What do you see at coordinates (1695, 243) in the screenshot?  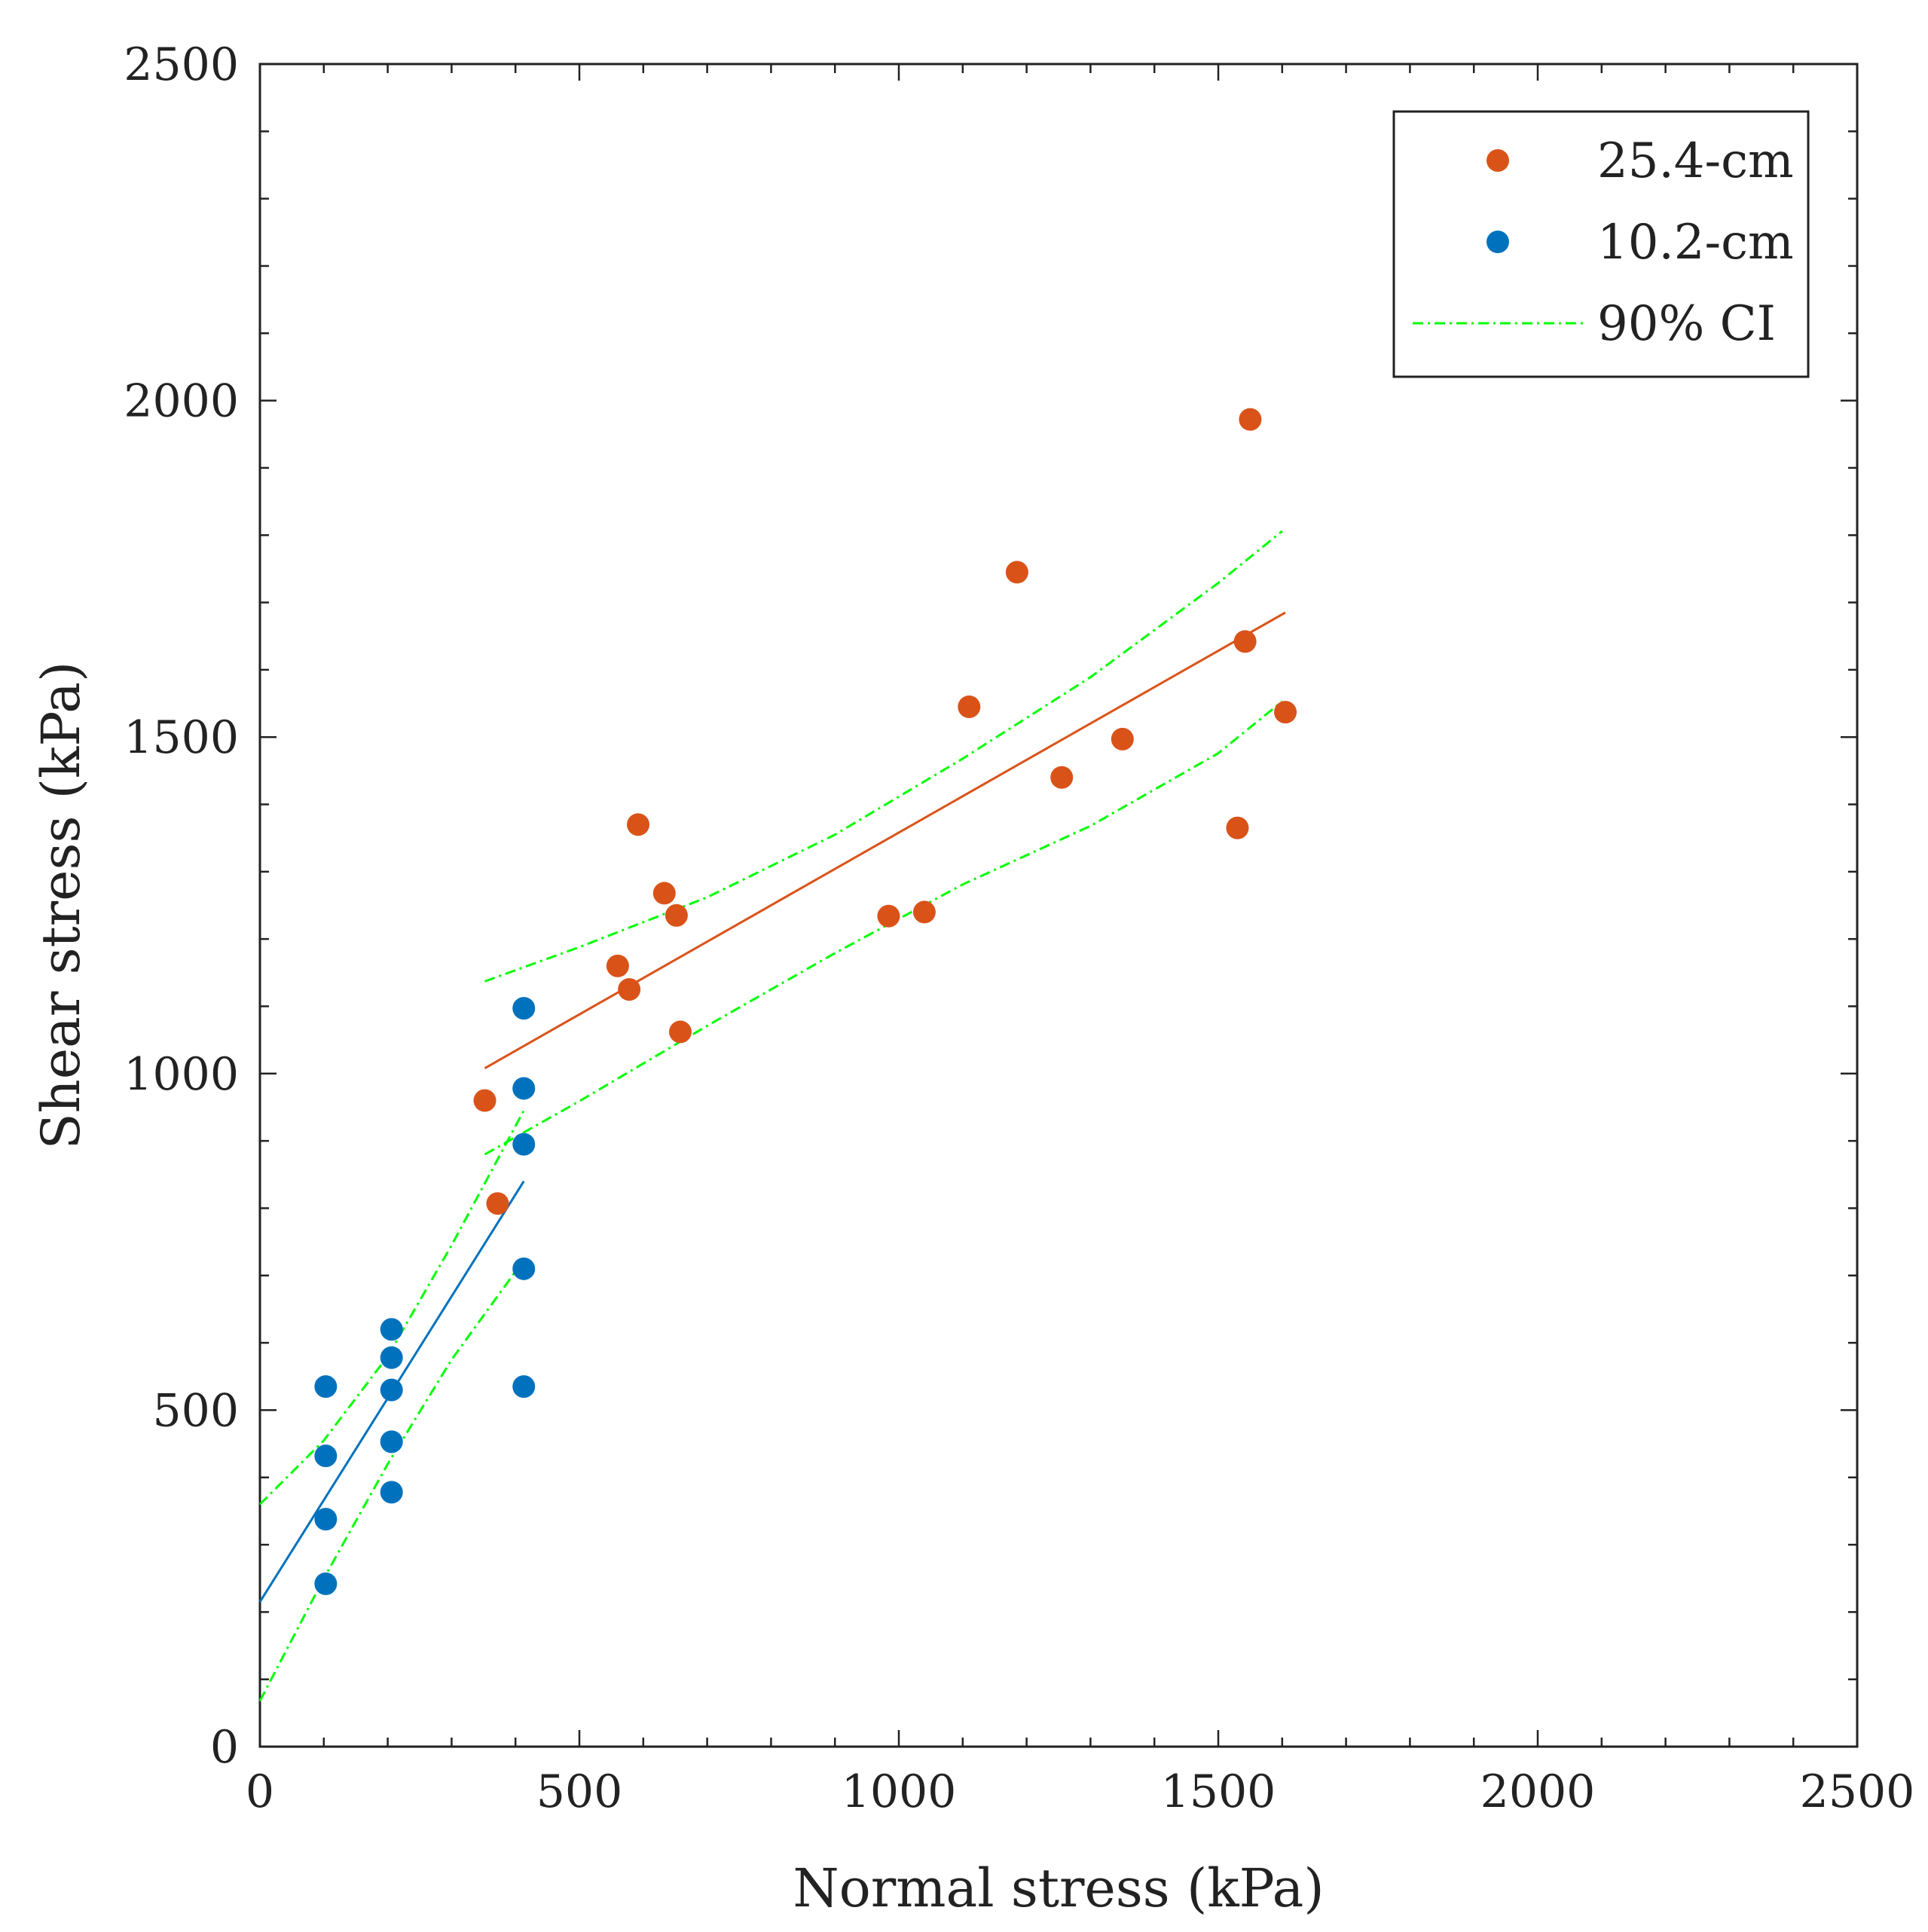 I see `legend-label-1: 10.2-cm` at bounding box center [1695, 243].